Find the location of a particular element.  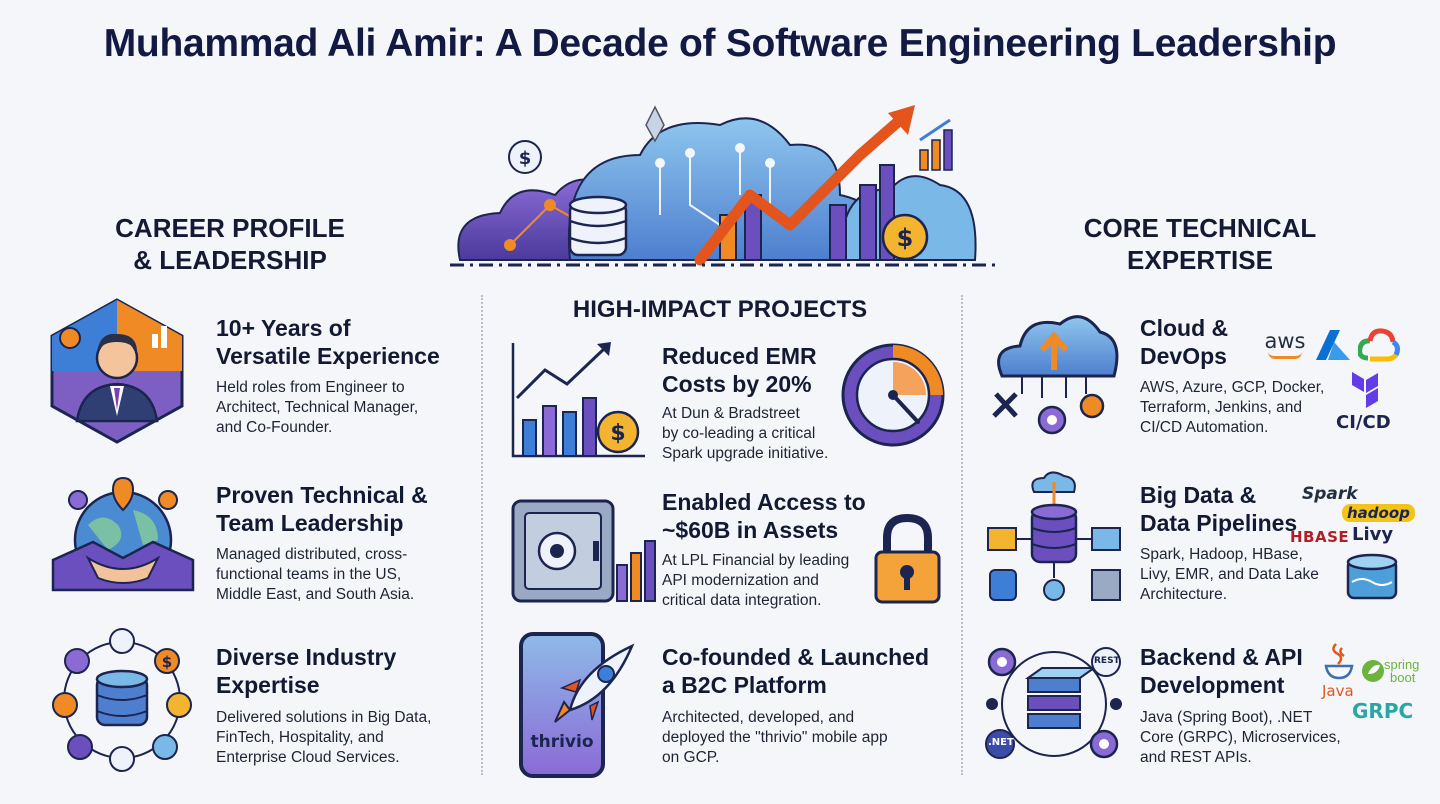

desc-line: Spark, Hadoop, HBase, is located at coordinates (1221, 554).